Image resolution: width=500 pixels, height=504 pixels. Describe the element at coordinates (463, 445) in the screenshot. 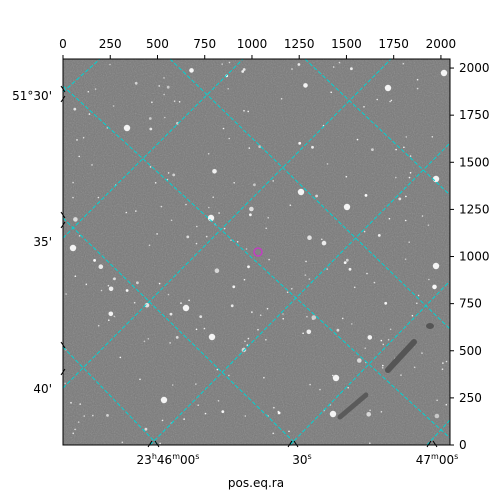

I see `right-tick-label: 0` at that location.